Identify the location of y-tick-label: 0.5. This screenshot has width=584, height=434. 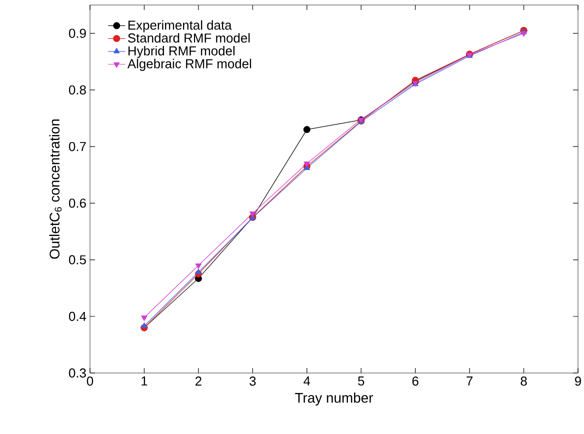
(77, 259).